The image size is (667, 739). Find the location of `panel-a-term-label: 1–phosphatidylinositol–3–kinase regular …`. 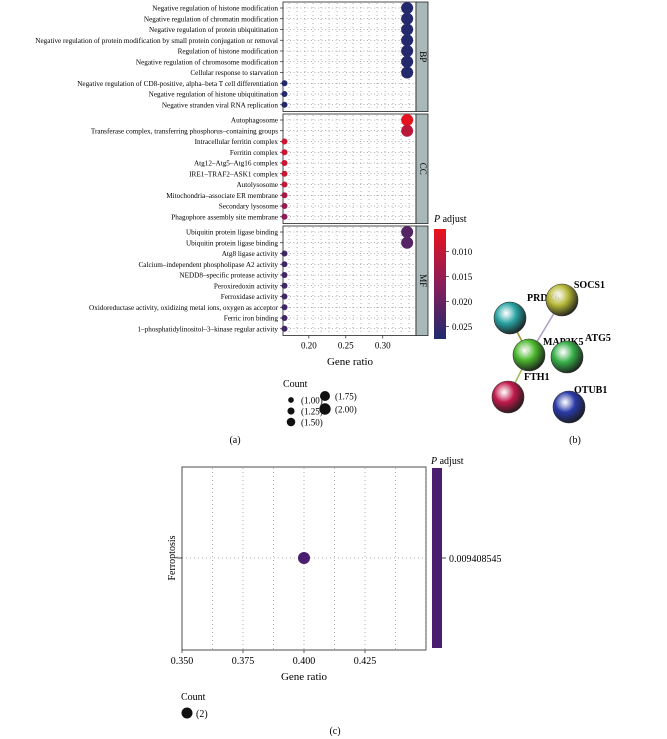

panel-a-term-label: 1–phosphatidylinositol–3–kinase regular … is located at coordinates (207, 329).